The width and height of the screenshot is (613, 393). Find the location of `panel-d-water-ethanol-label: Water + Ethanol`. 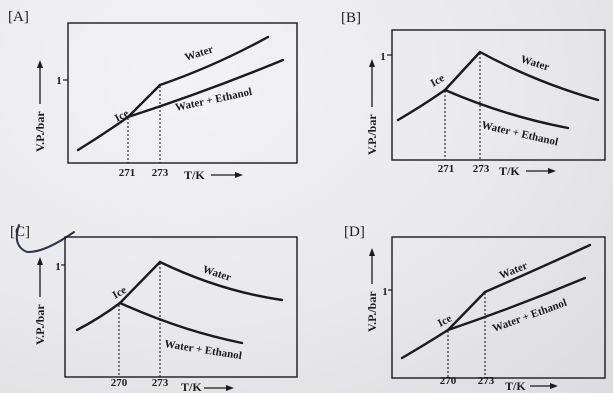

panel-d-water-ethanol-label: Water + Ethanol is located at coordinates (530, 316).